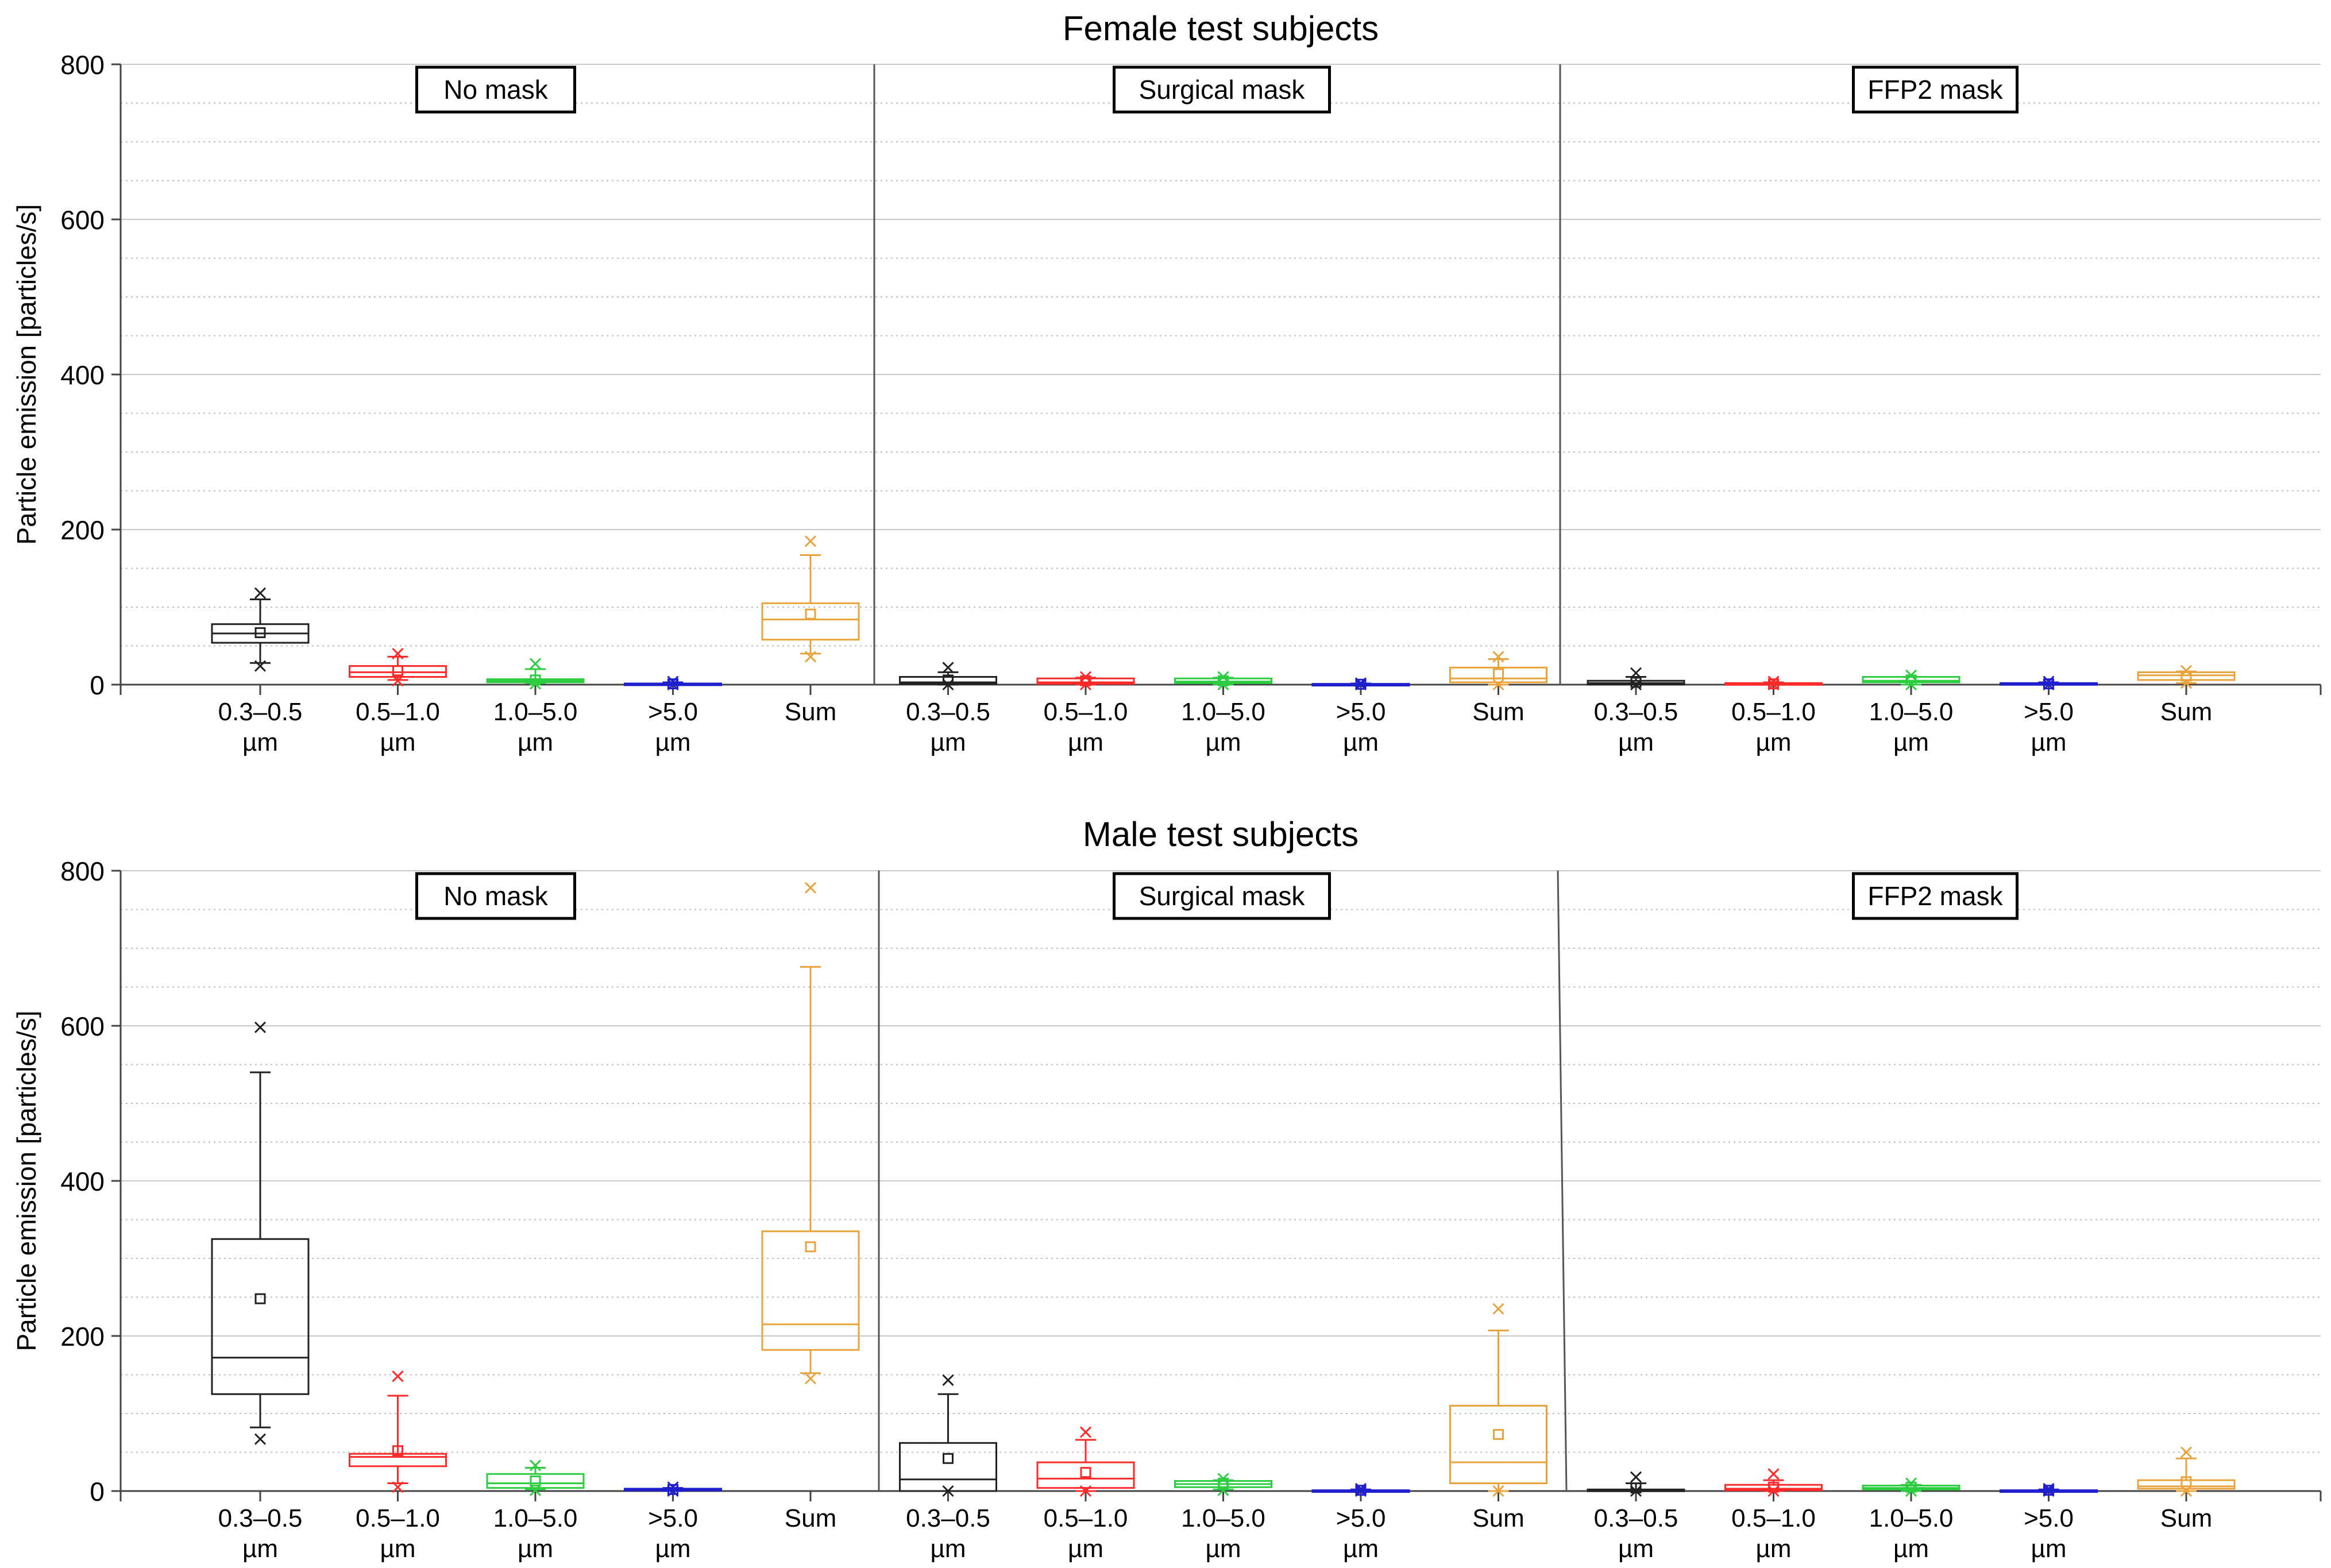  What do you see at coordinates (1223, 1518) in the screenshot?
I see `x-tick-label: 1.0–5.0` at bounding box center [1223, 1518].